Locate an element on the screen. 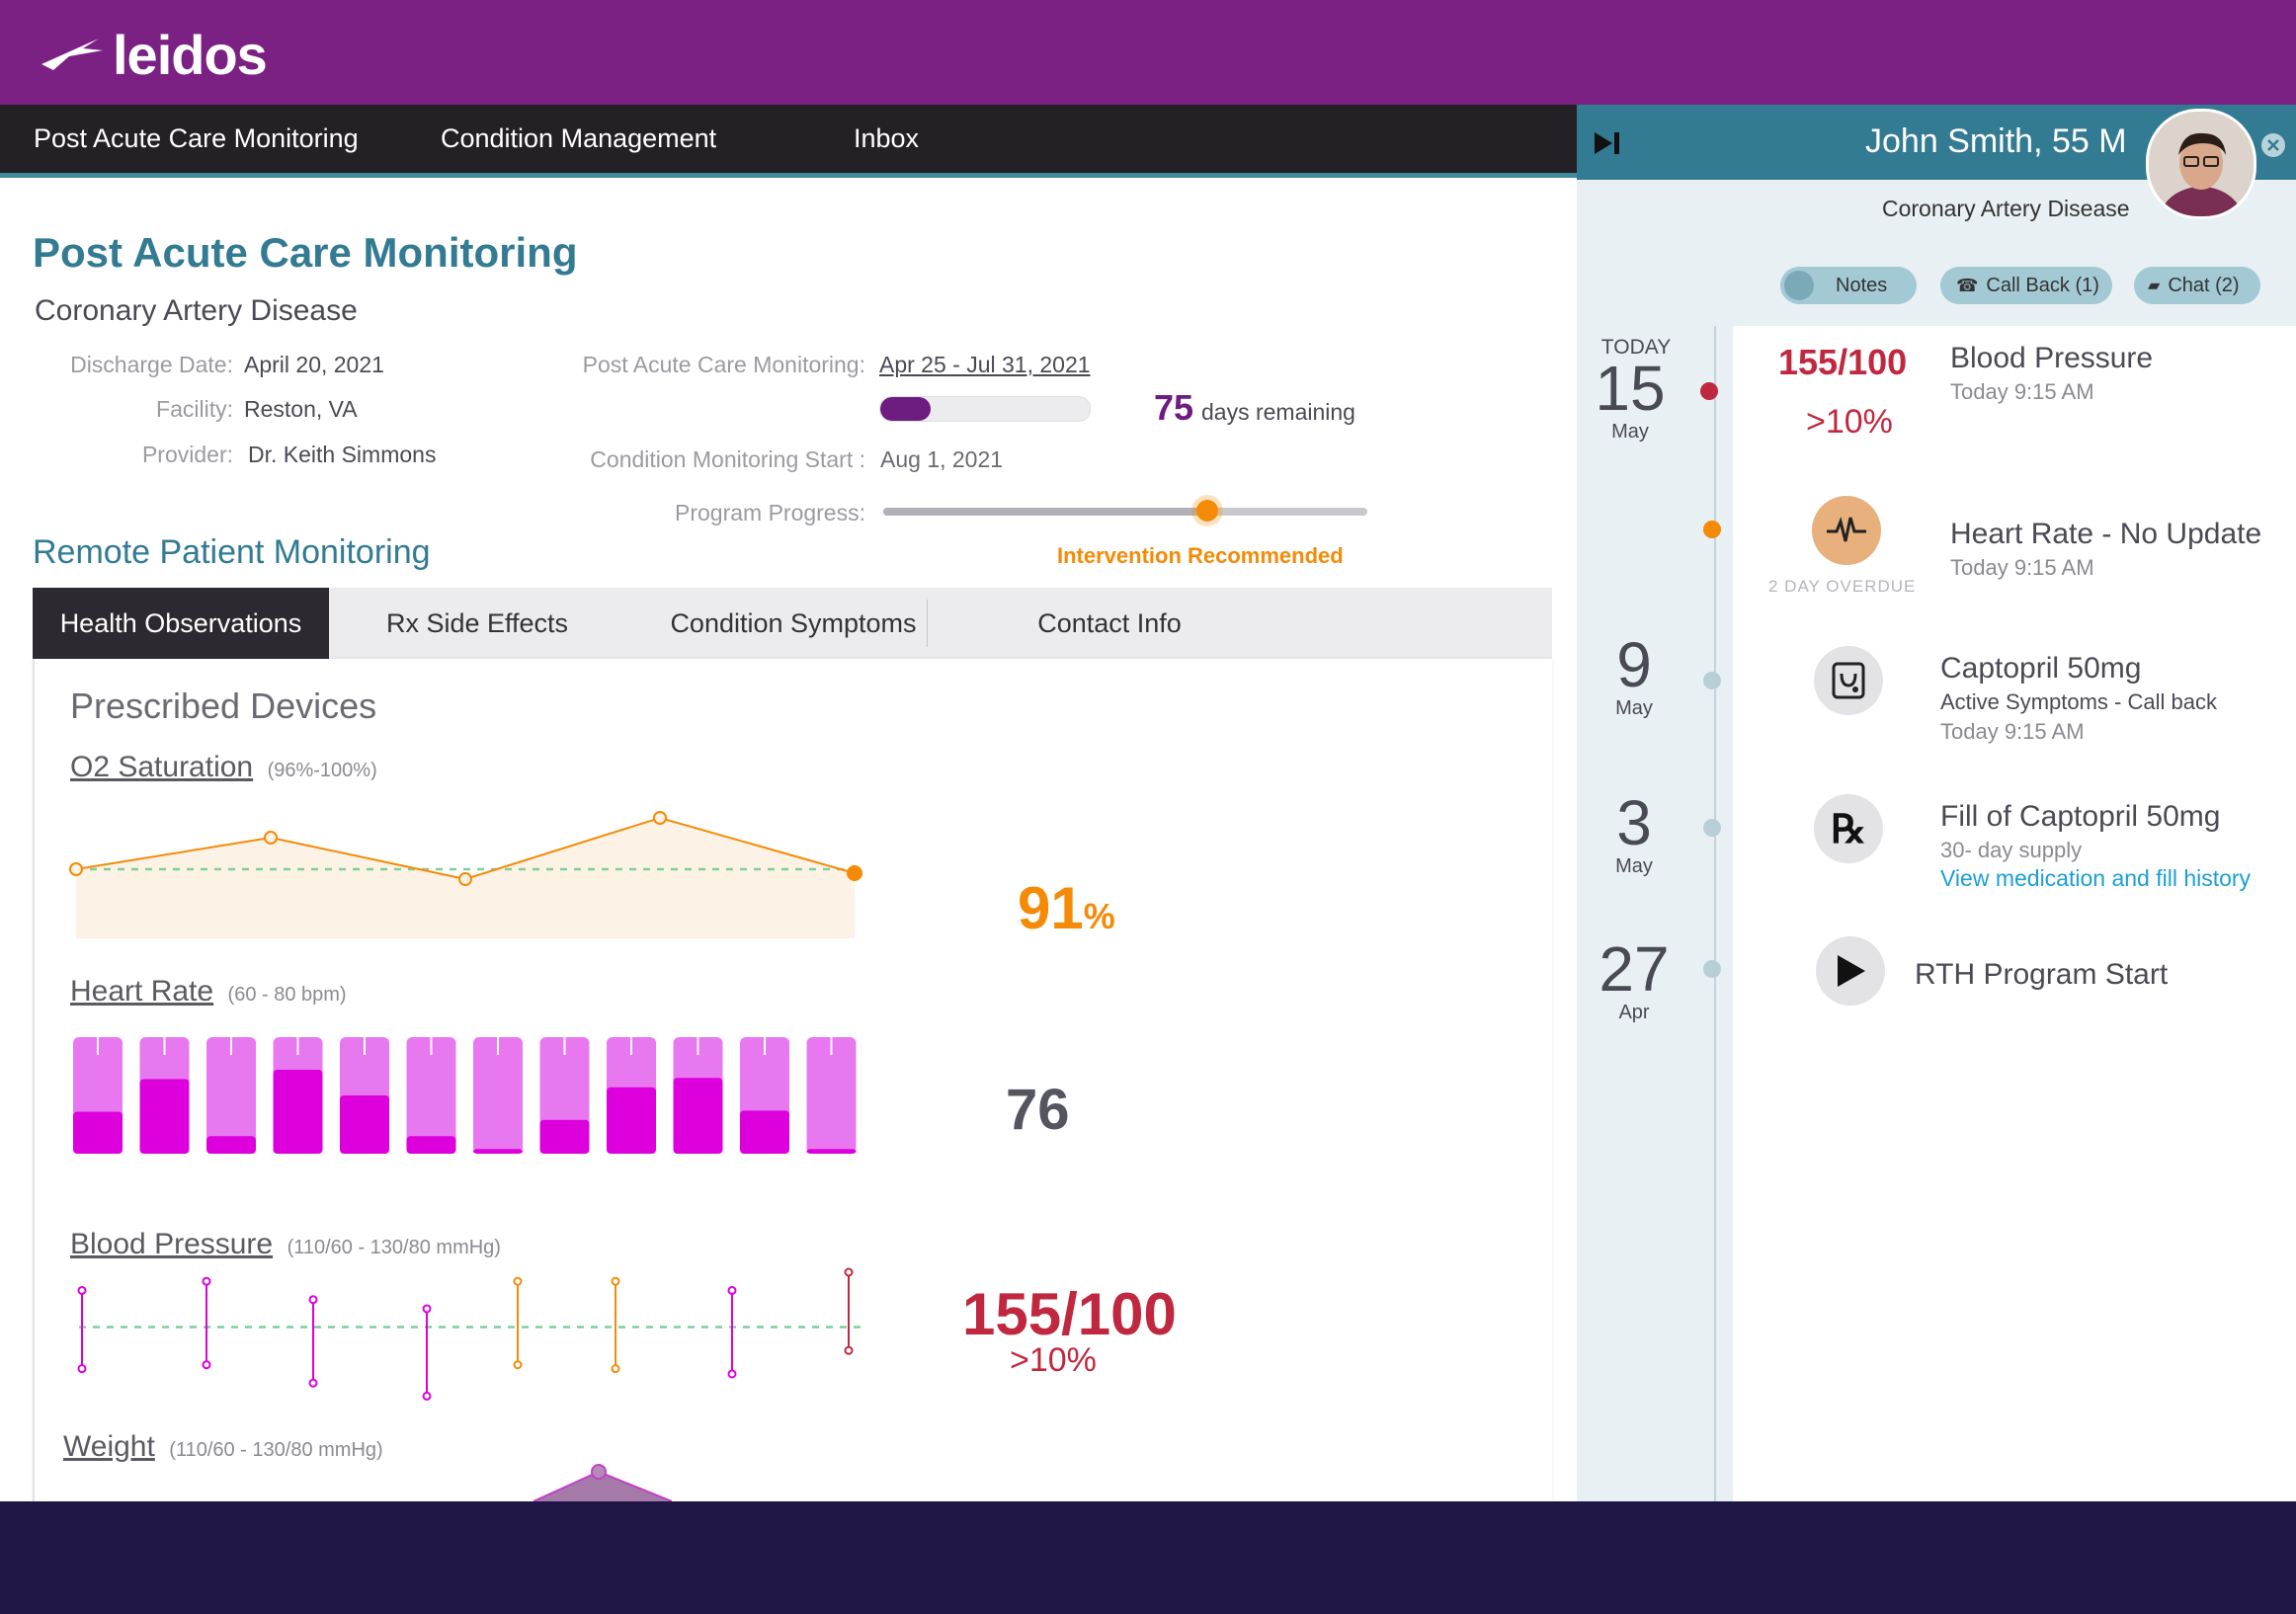 This screenshot has width=2296, height=1614. timeline-month-may-1: May is located at coordinates (1630, 432).